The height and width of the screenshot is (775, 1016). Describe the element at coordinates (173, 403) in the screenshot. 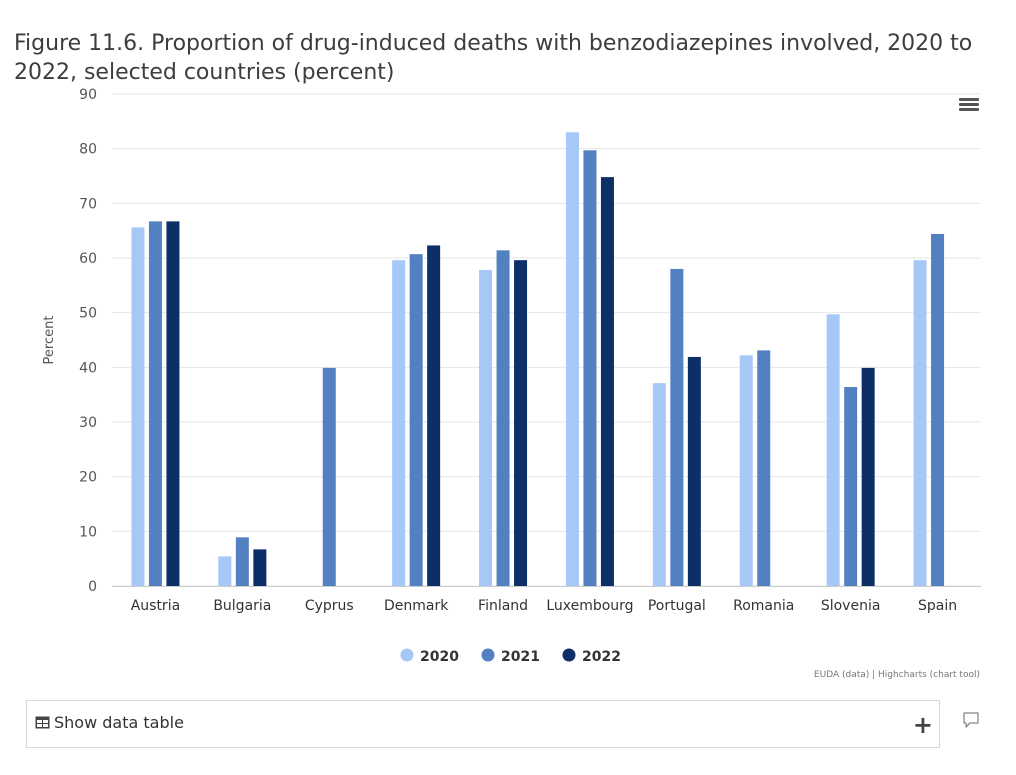

I see `bar-austria-2022` at that location.